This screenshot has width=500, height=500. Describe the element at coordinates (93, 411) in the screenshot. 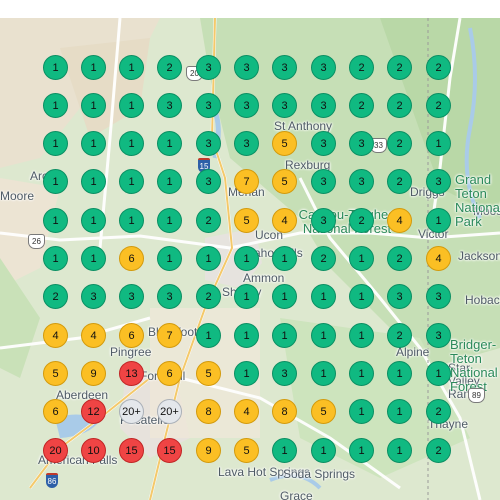

I see `cluster-marker: 12` at that location.